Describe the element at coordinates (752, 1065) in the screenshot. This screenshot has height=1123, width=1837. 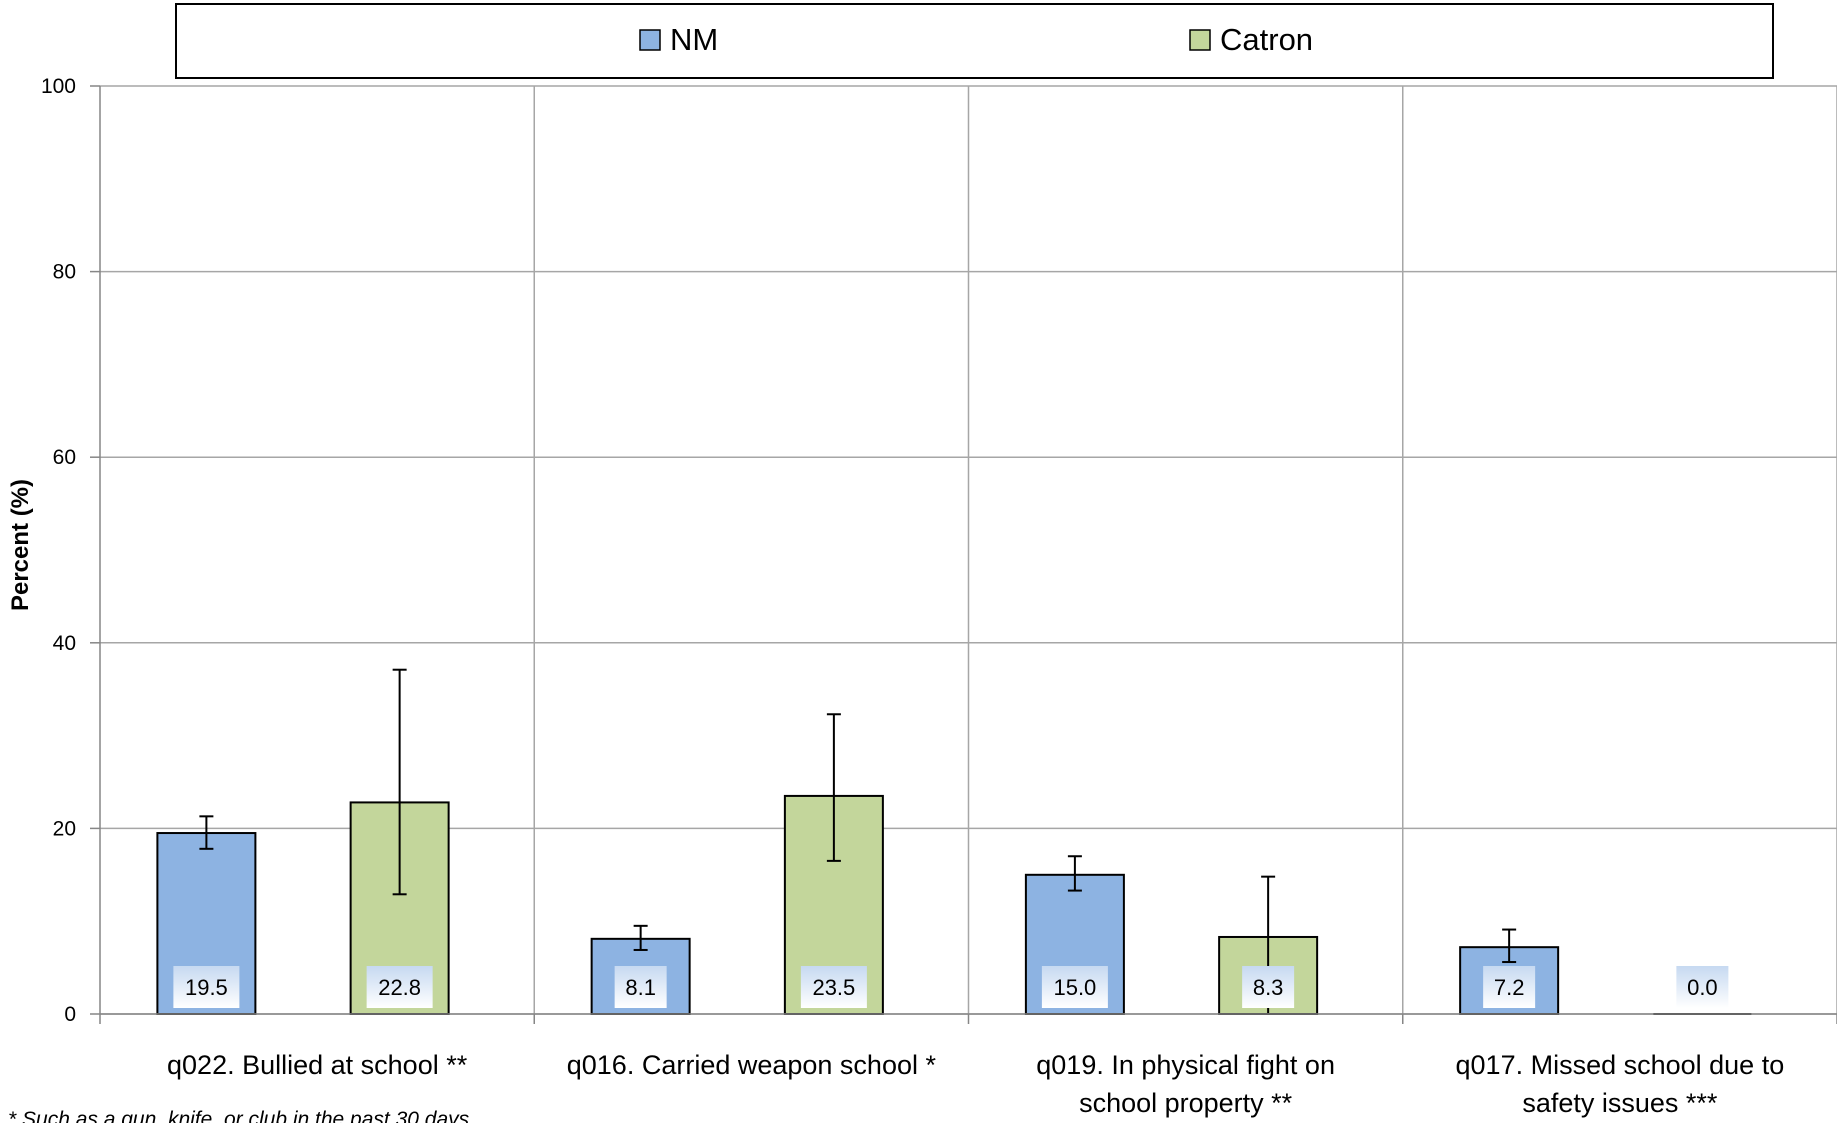
I see `x-category-label: q016. Carried weapon school *` at that location.